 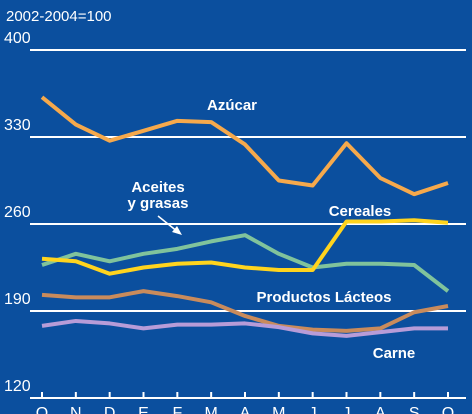 What do you see at coordinates (177, 230) in the screenshot?
I see `arrow-head` at bounding box center [177, 230].